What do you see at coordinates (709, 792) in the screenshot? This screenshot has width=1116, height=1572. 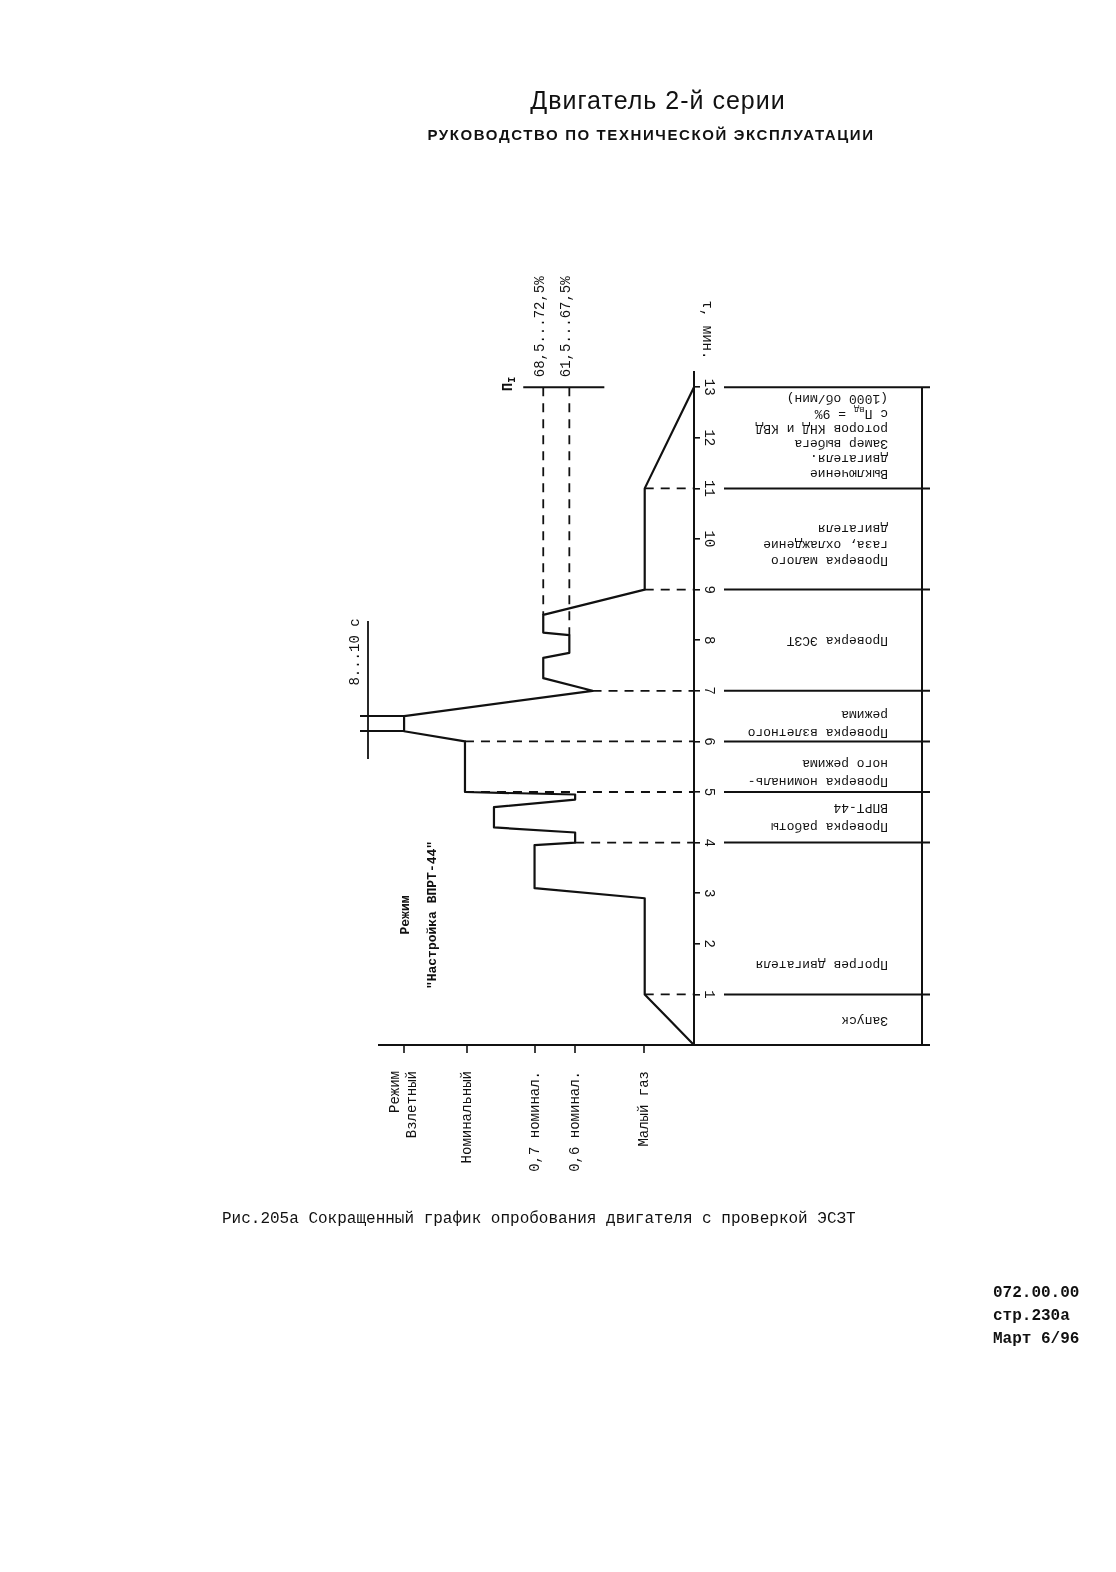 I see `y-tick-label: 5` at bounding box center [709, 792].